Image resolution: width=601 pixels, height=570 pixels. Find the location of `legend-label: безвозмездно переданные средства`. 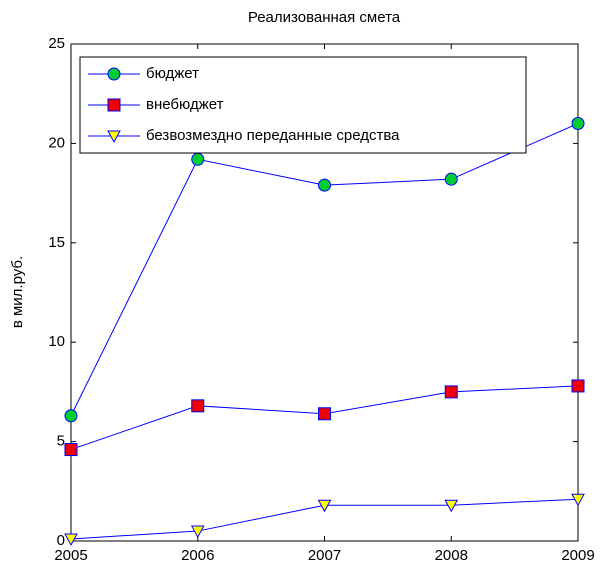

legend-label: безвозмездно переданные средства is located at coordinates (273, 135).